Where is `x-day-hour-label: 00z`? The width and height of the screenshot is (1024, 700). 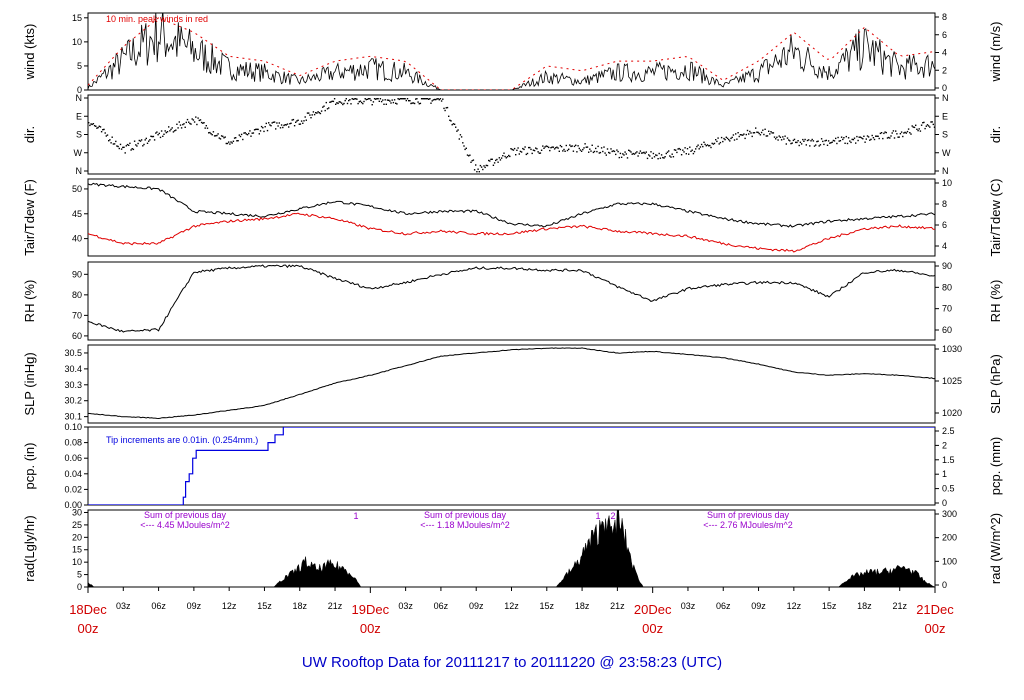
x-day-hour-label: 00z is located at coordinates (935, 628).